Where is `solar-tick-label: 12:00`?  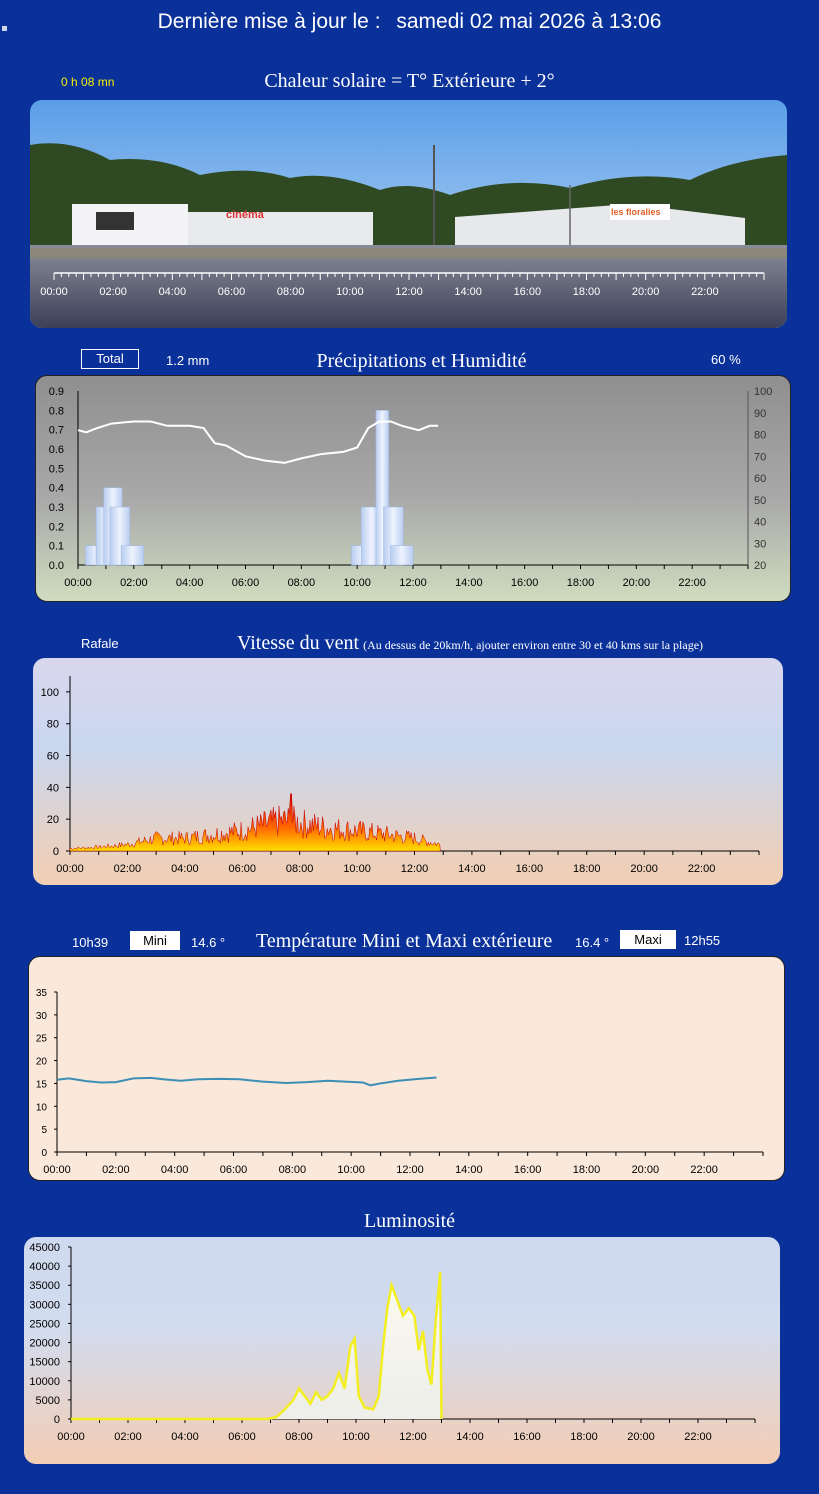 solar-tick-label: 12:00 is located at coordinates (409, 292).